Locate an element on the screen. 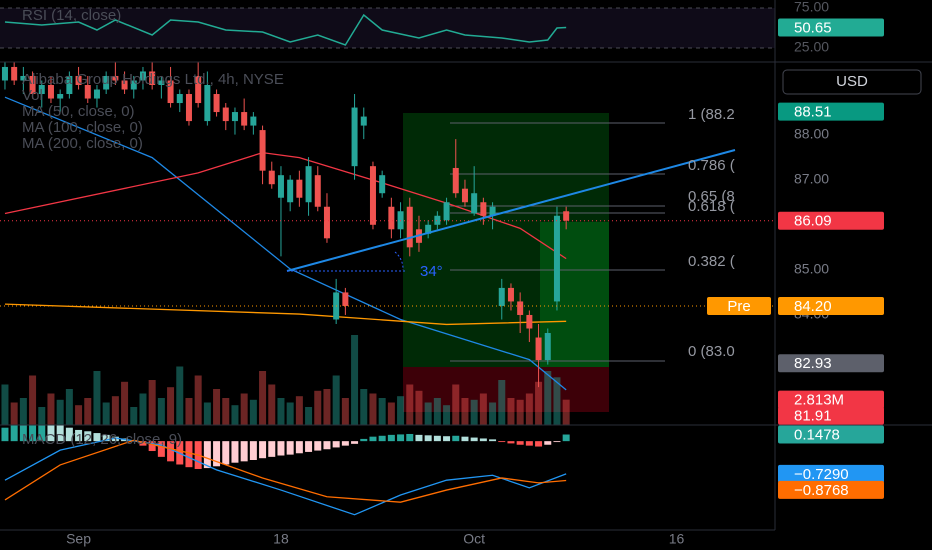 The height and width of the screenshot is (550, 932). rsi-line is located at coordinates (285, 29).